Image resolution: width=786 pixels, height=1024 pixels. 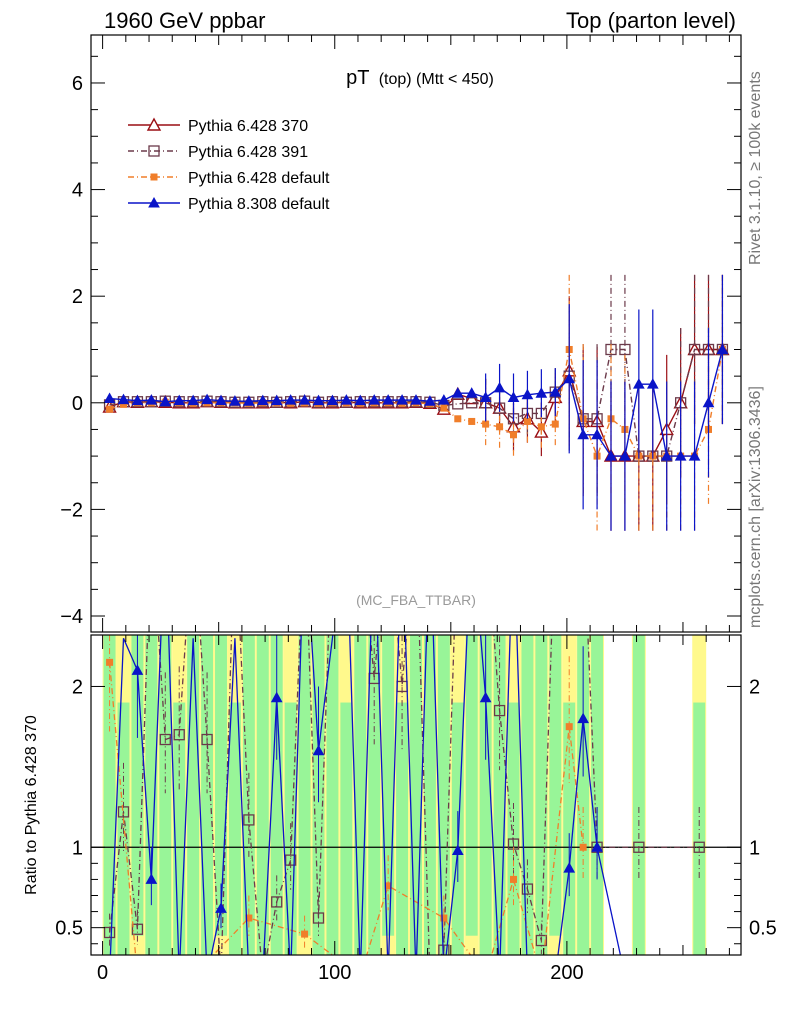 I want to click on legend-label: Pythia 8.308 default, so click(x=259, y=204).